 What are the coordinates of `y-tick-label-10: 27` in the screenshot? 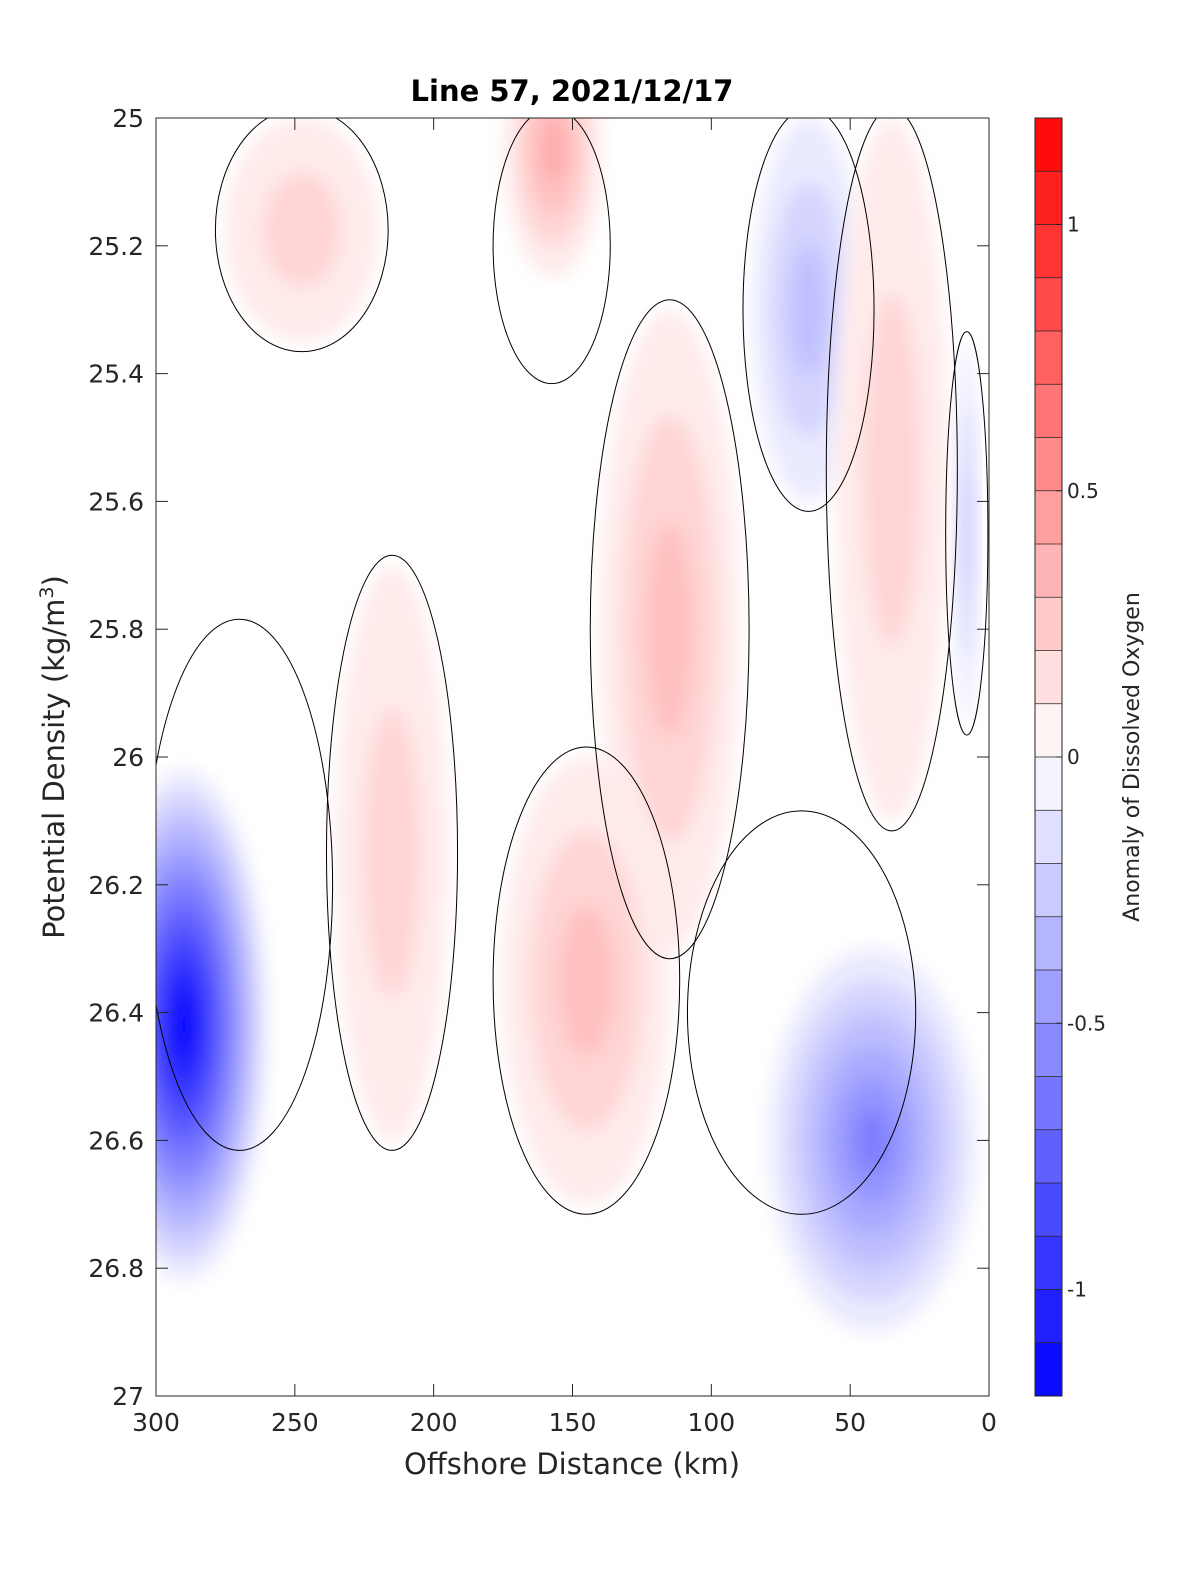 It's located at (128, 1396).